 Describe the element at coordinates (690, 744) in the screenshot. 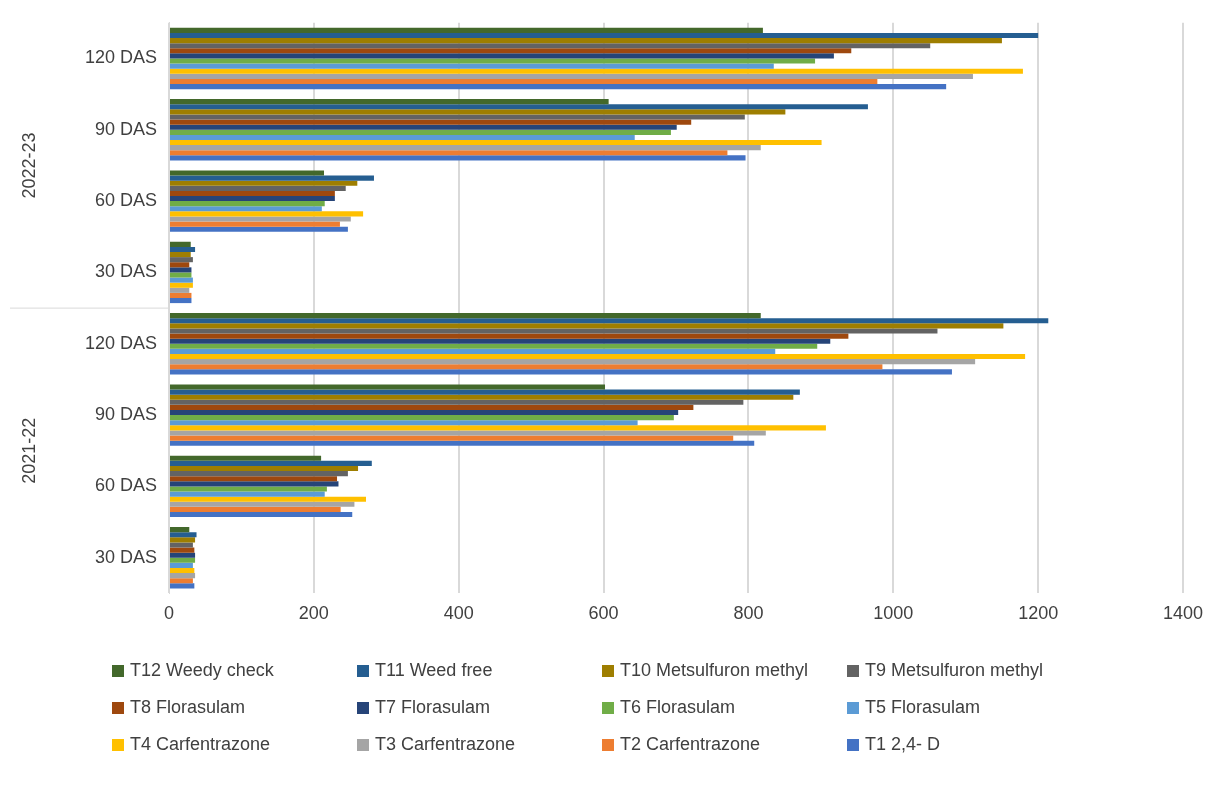

I see `legend-label: T2 Carfentrazone` at that location.